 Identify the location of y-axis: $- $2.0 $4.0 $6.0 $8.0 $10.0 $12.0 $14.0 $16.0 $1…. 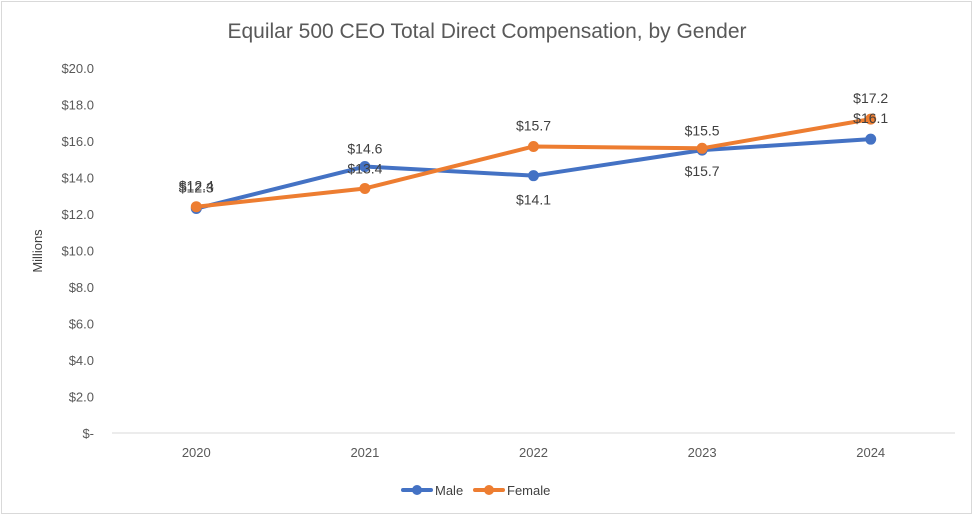
(77, 251).